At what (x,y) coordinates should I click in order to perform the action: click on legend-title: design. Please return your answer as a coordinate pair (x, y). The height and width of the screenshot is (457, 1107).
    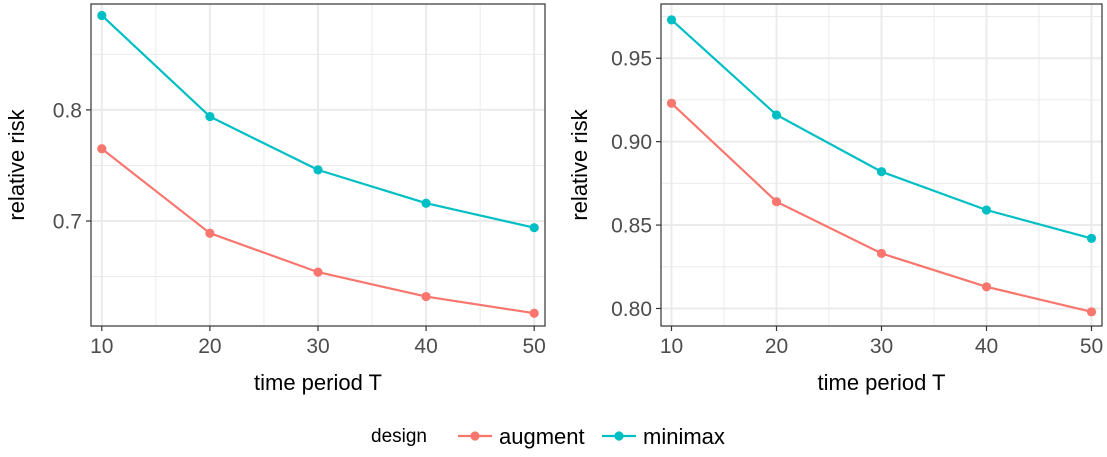
    Looking at the image, I should click on (399, 436).